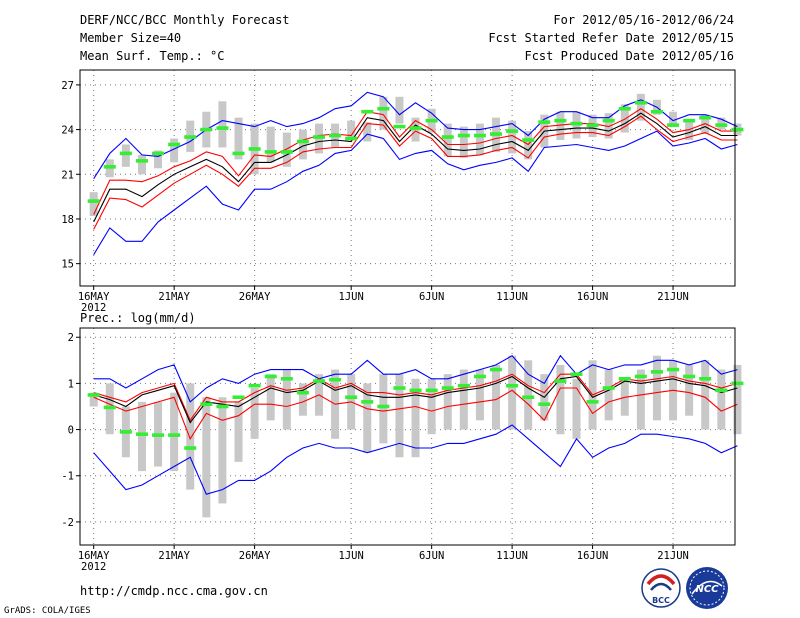 The width and height of the screenshot is (800, 618). I want to click on y-tick-label: 27, so click(67, 86).